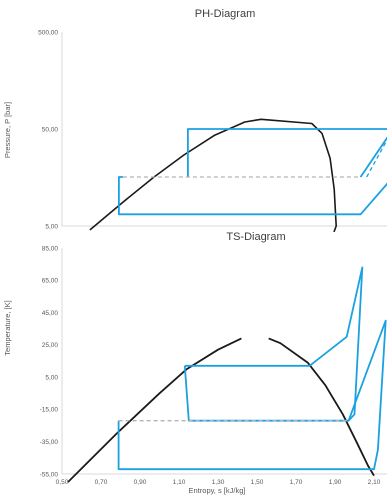  Describe the element at coordinates (51, 377) in the screenshot. I see `ts-y-tick-label: 5,00` at that location.